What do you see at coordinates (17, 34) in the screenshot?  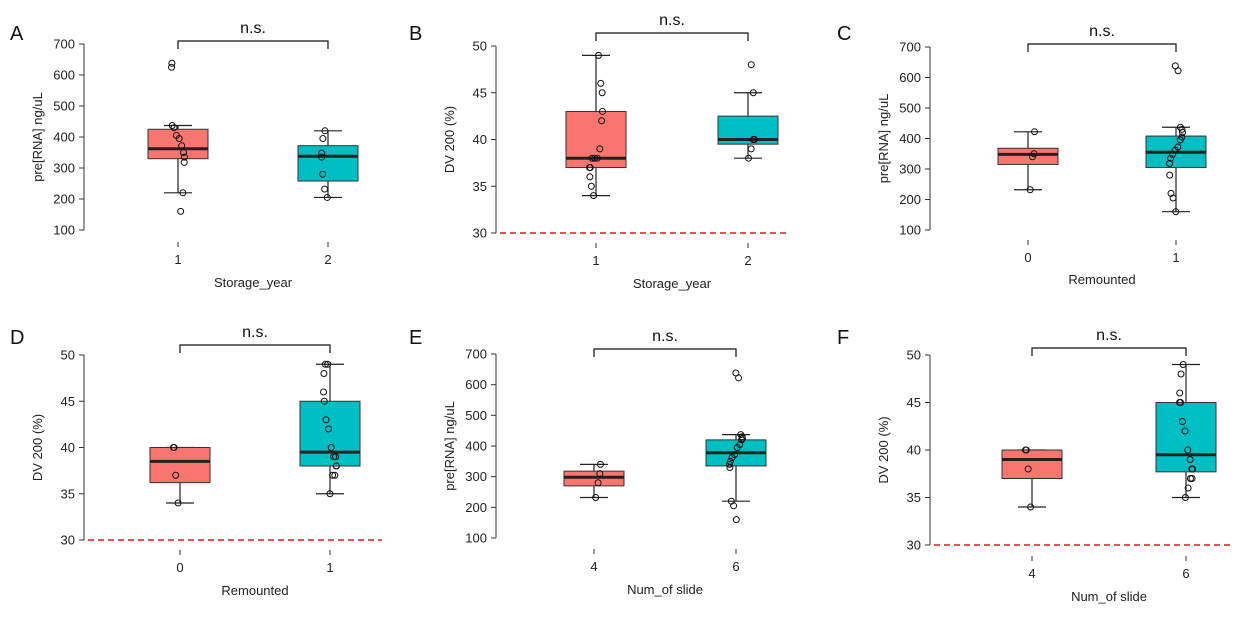 I see `panel-letter: A` at bounding box center [17, 34].